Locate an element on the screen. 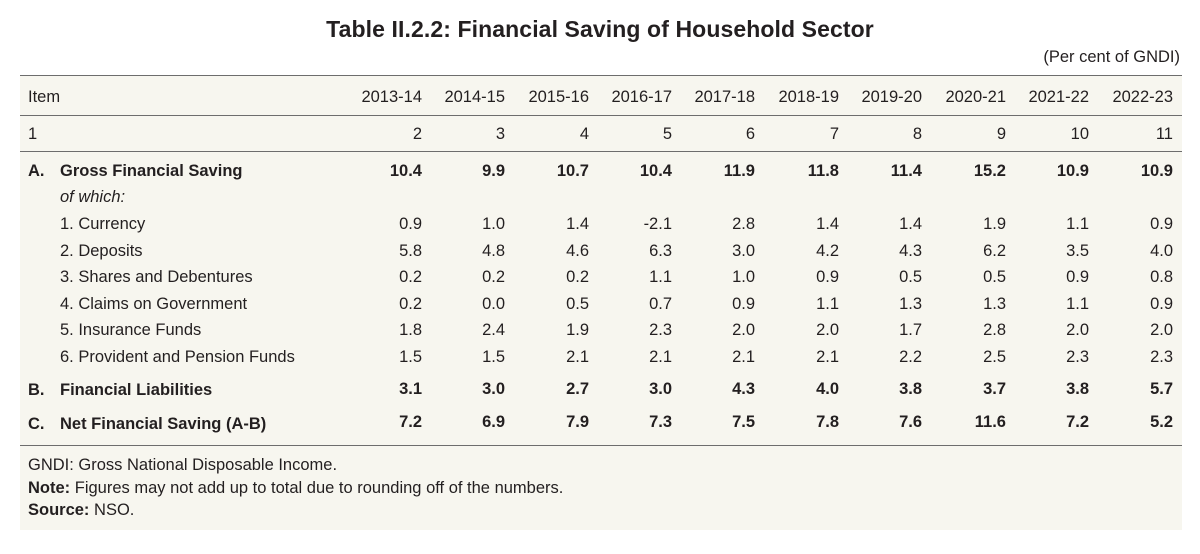  value-cell: 5 is located at coordinates (667, 134).